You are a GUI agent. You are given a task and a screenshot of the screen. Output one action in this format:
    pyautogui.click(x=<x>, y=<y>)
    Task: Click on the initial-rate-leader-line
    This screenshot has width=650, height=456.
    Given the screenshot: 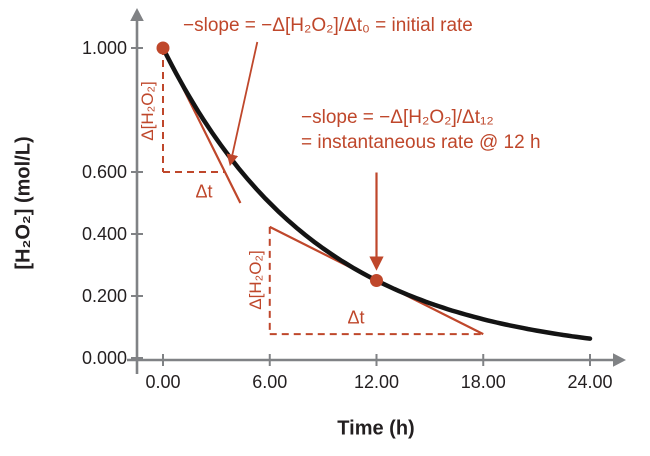 What is the action you would take?
    pyautogui.click(x=242, y=104)
    